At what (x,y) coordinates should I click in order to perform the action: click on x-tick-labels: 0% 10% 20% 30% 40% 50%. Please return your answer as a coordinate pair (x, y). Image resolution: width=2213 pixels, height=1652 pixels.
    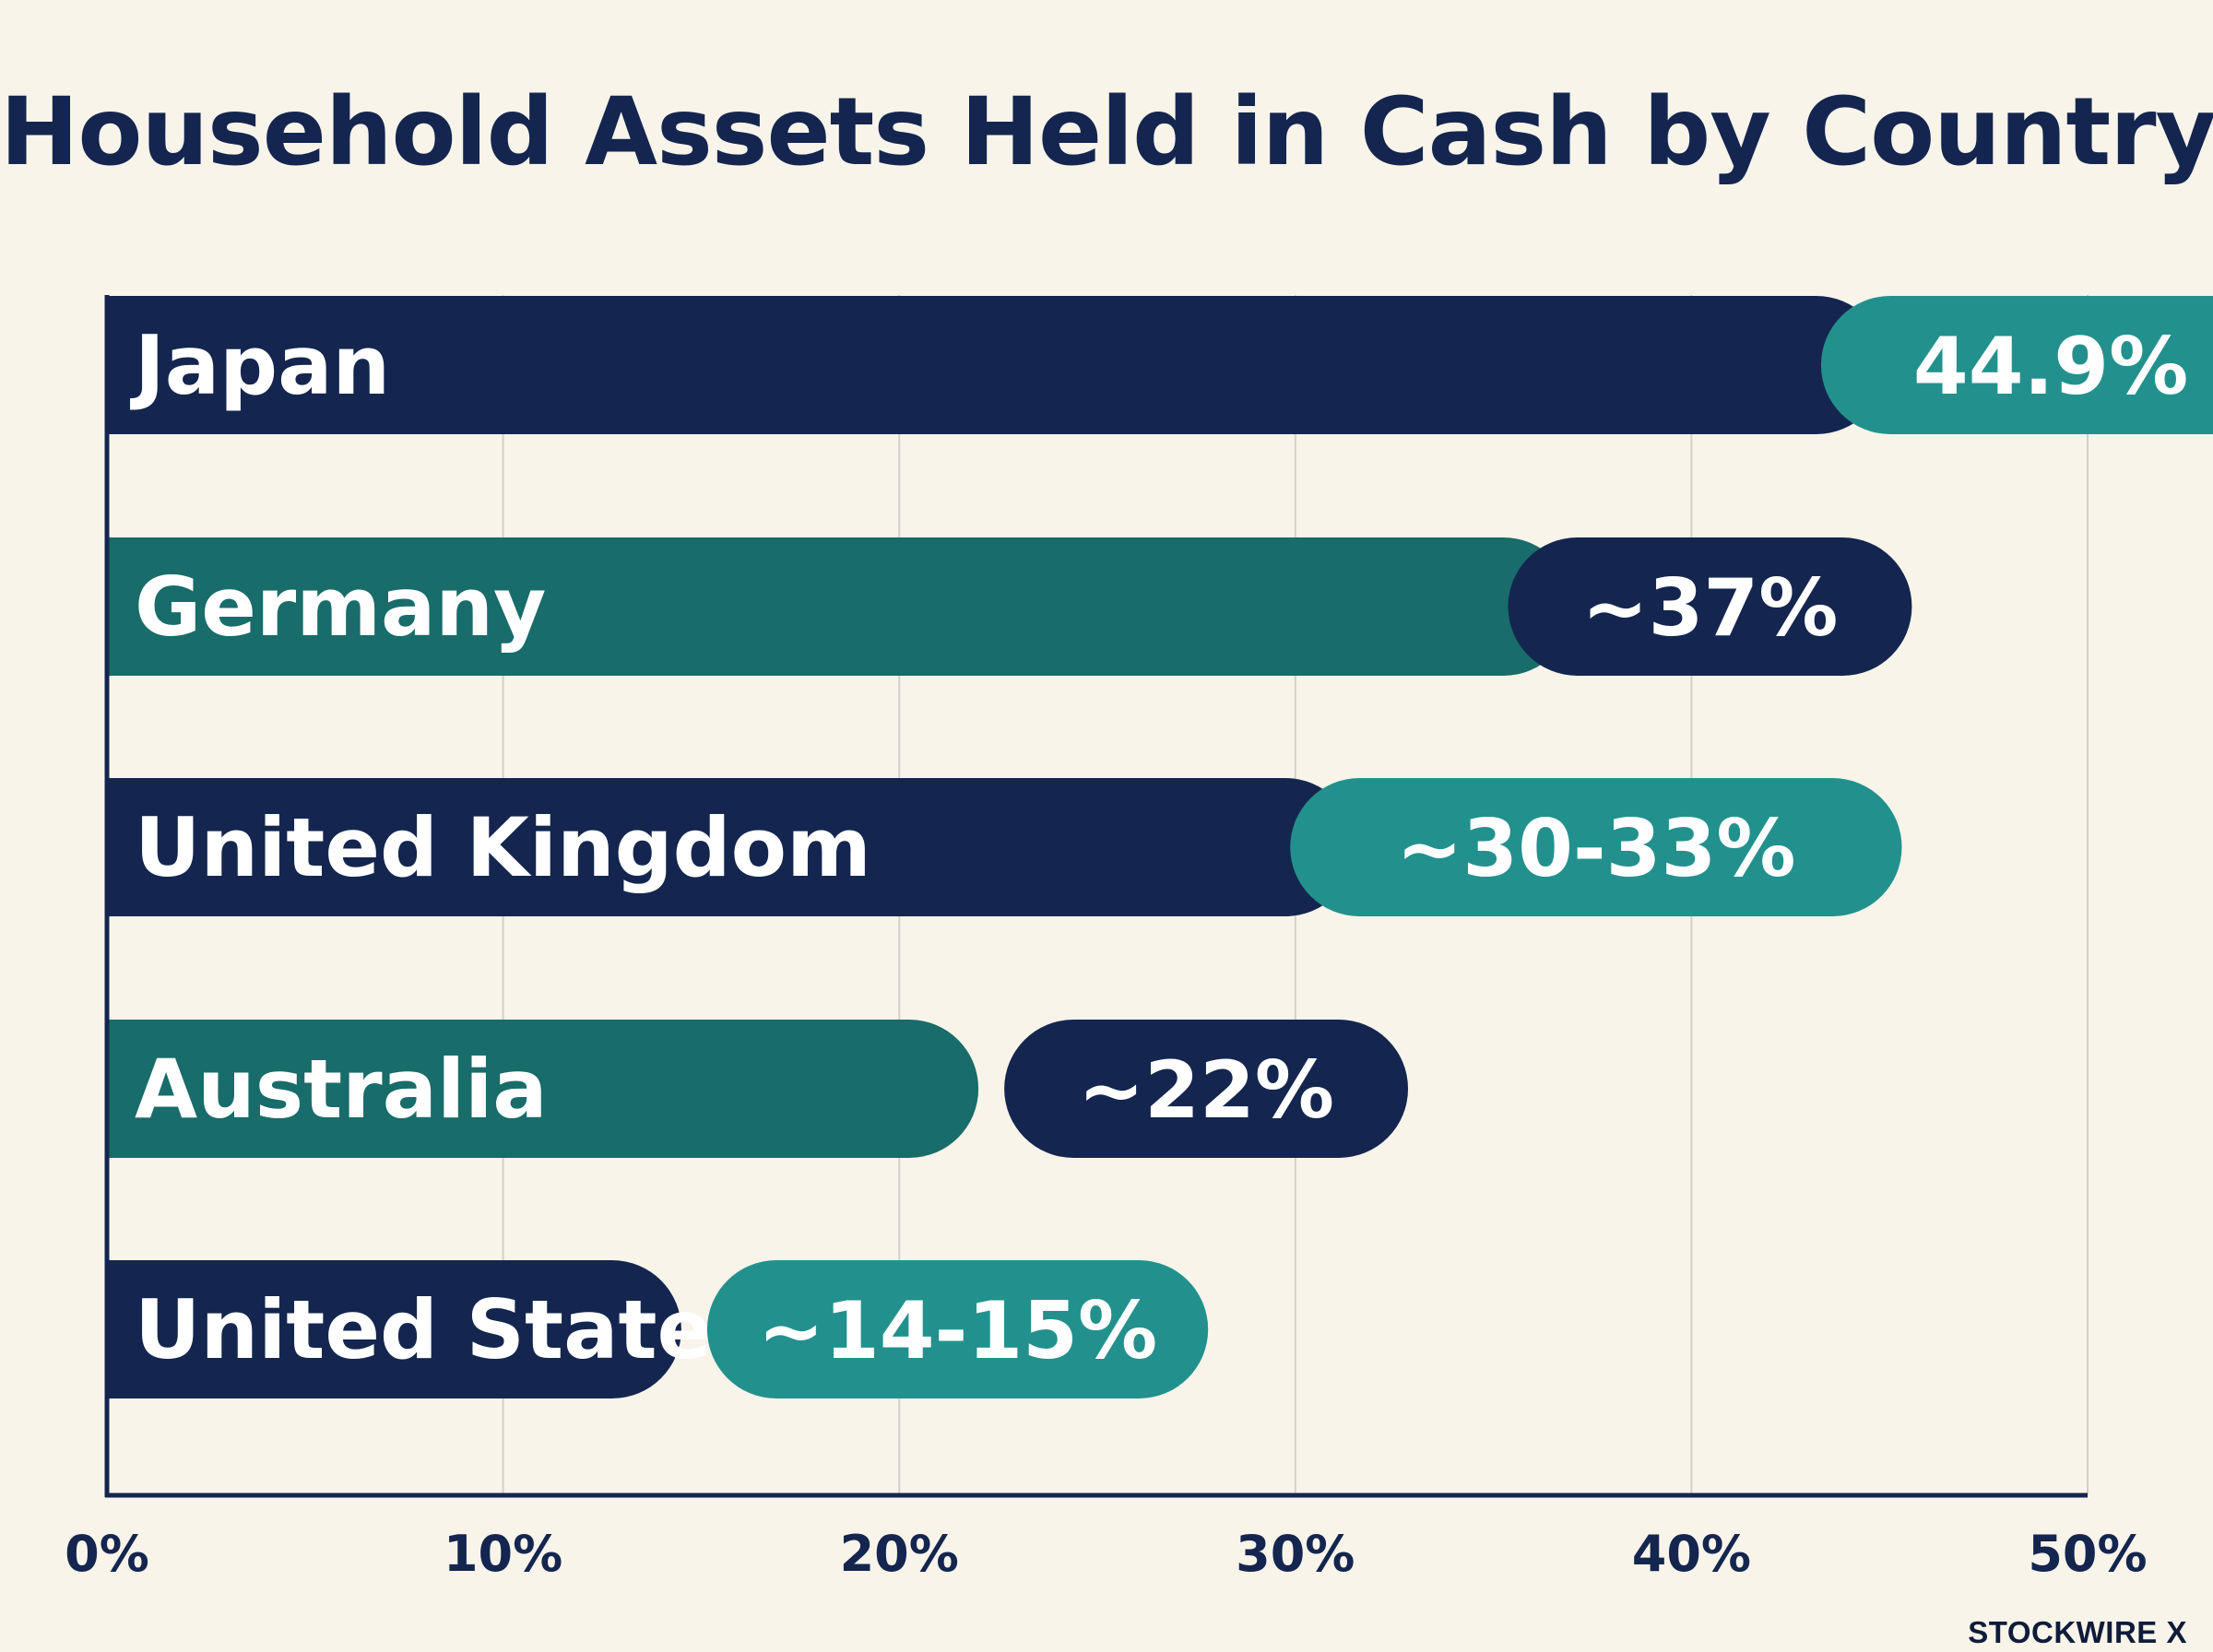
    Looking at the image, I should click on (1106, 1554).